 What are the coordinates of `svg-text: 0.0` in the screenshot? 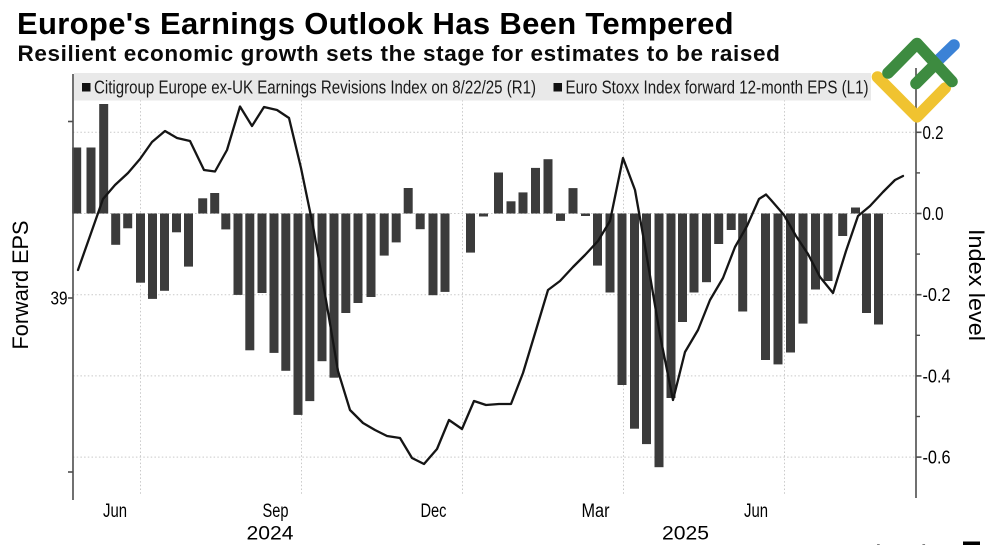 It's located at (933, 214).